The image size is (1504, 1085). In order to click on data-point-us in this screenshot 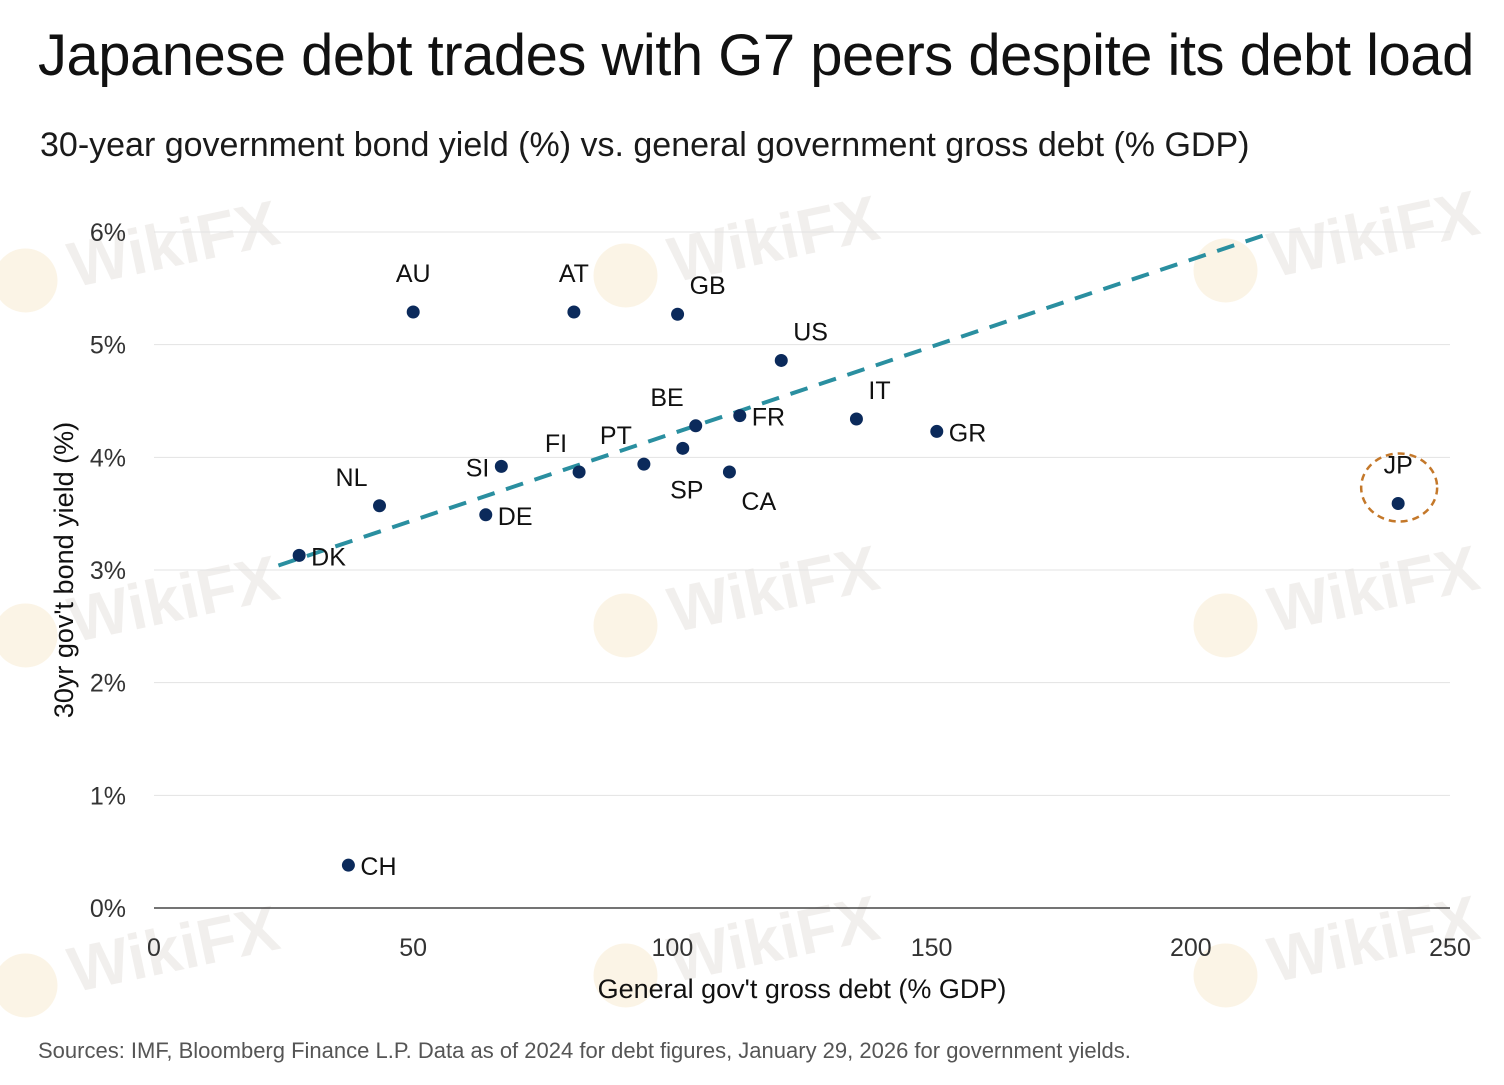, I will do `click(781, 360)`.